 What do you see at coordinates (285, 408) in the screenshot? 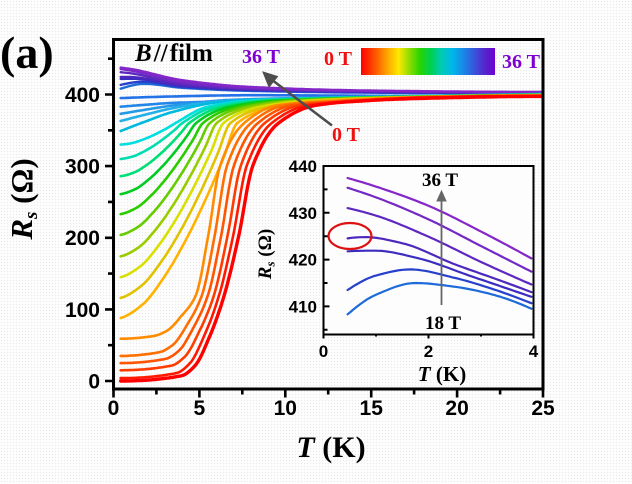
I see `svg-text: 10` at bounding box center [285, 408].